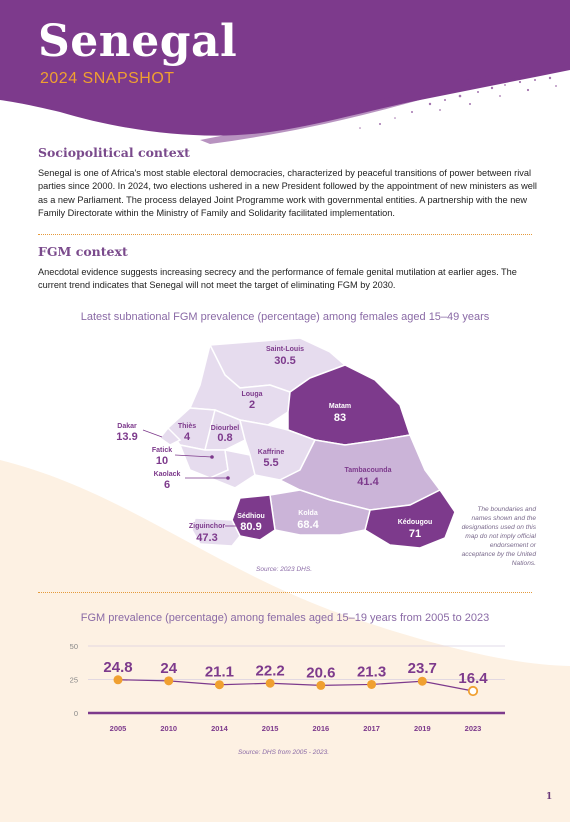 The width and height of the screenshot is (570, 822). I want to click on label-kaffrine: Kaffrine, so click(271, 452).